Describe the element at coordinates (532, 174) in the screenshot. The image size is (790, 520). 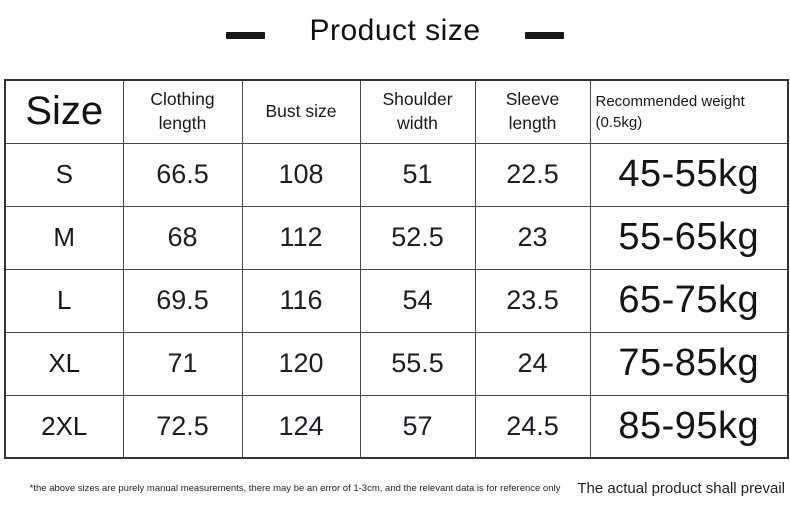
I see `cell-sleeve-length: 22.5` at that location.